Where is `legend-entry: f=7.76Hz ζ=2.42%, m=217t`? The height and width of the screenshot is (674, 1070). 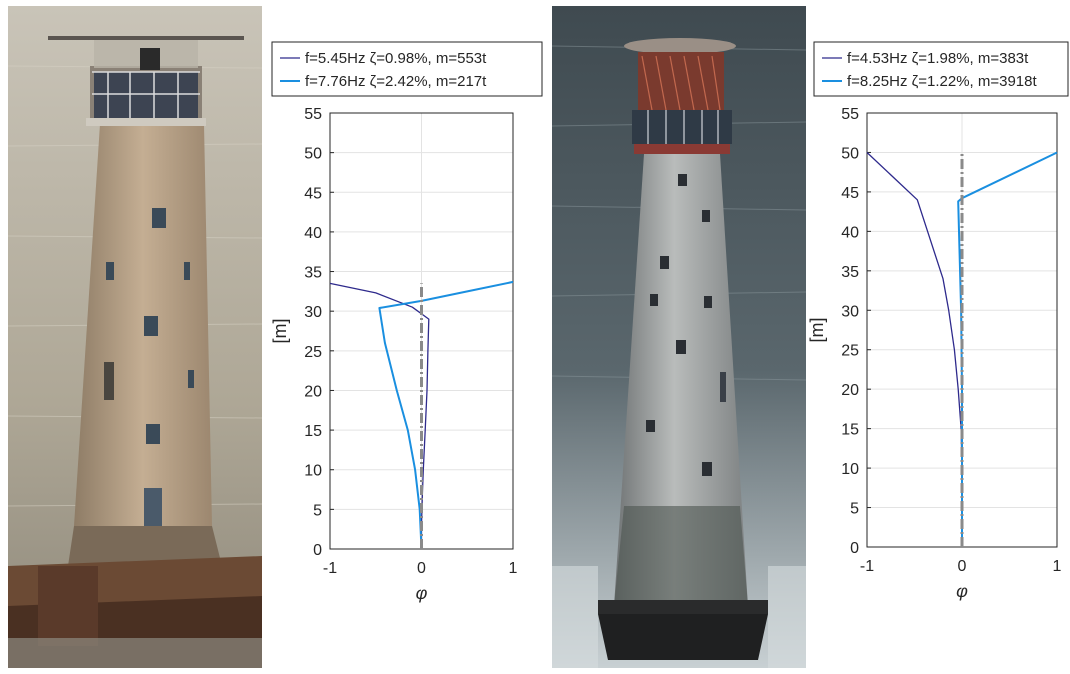
legend-entry: f=7.76Hz ζ=2.42%, m=217t is located at coordinates (396, 81).